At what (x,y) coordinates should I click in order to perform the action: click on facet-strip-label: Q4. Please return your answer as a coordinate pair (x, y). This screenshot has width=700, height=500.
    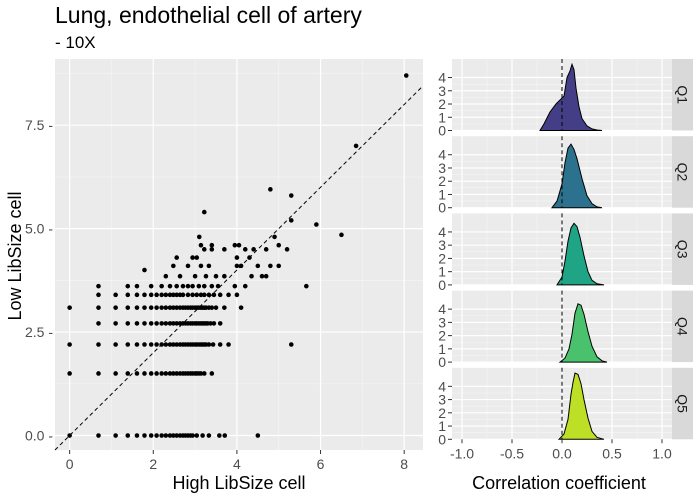
    Looking at the image, I should click on (683, 326).